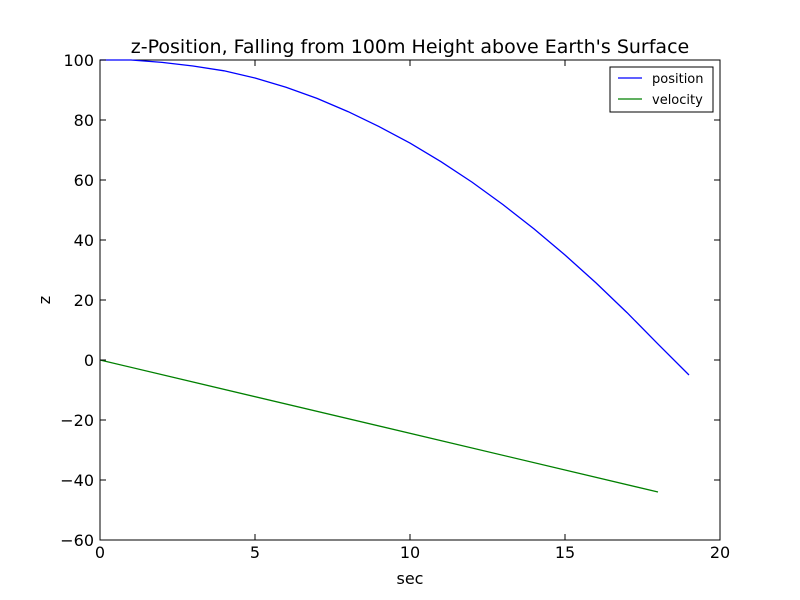  What do you see at coordinates (678, 79) in the screenshot?
I see `legend-position-label: position` at bounding box center [678, 79].